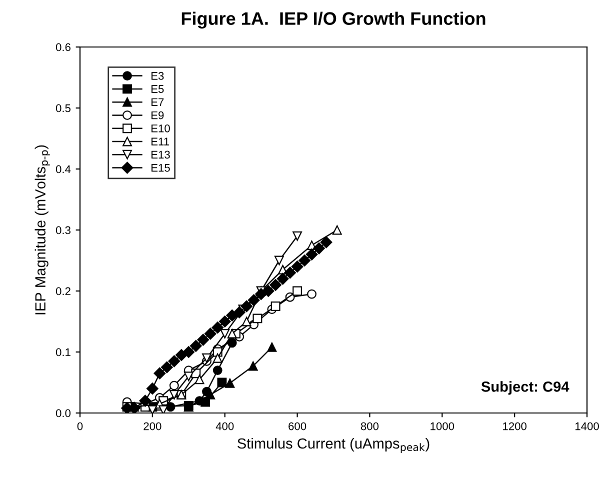  I want to click on x-tick-label: 200, so click(153, 426).